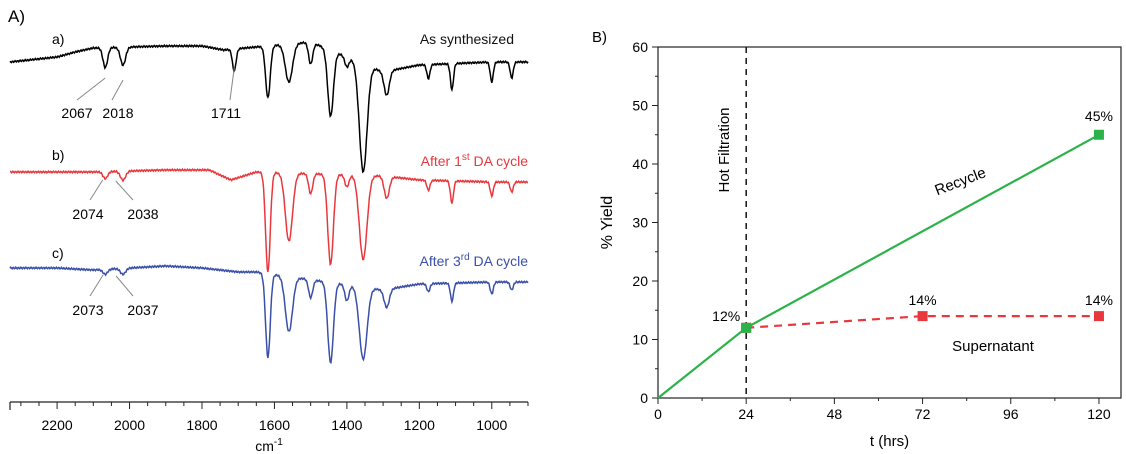 The width and height of the screenshot is (1126, 454). Describe the element at coordinates (142, 214) in the screenshot. I see `peak-label-2038: 2038` at that location.